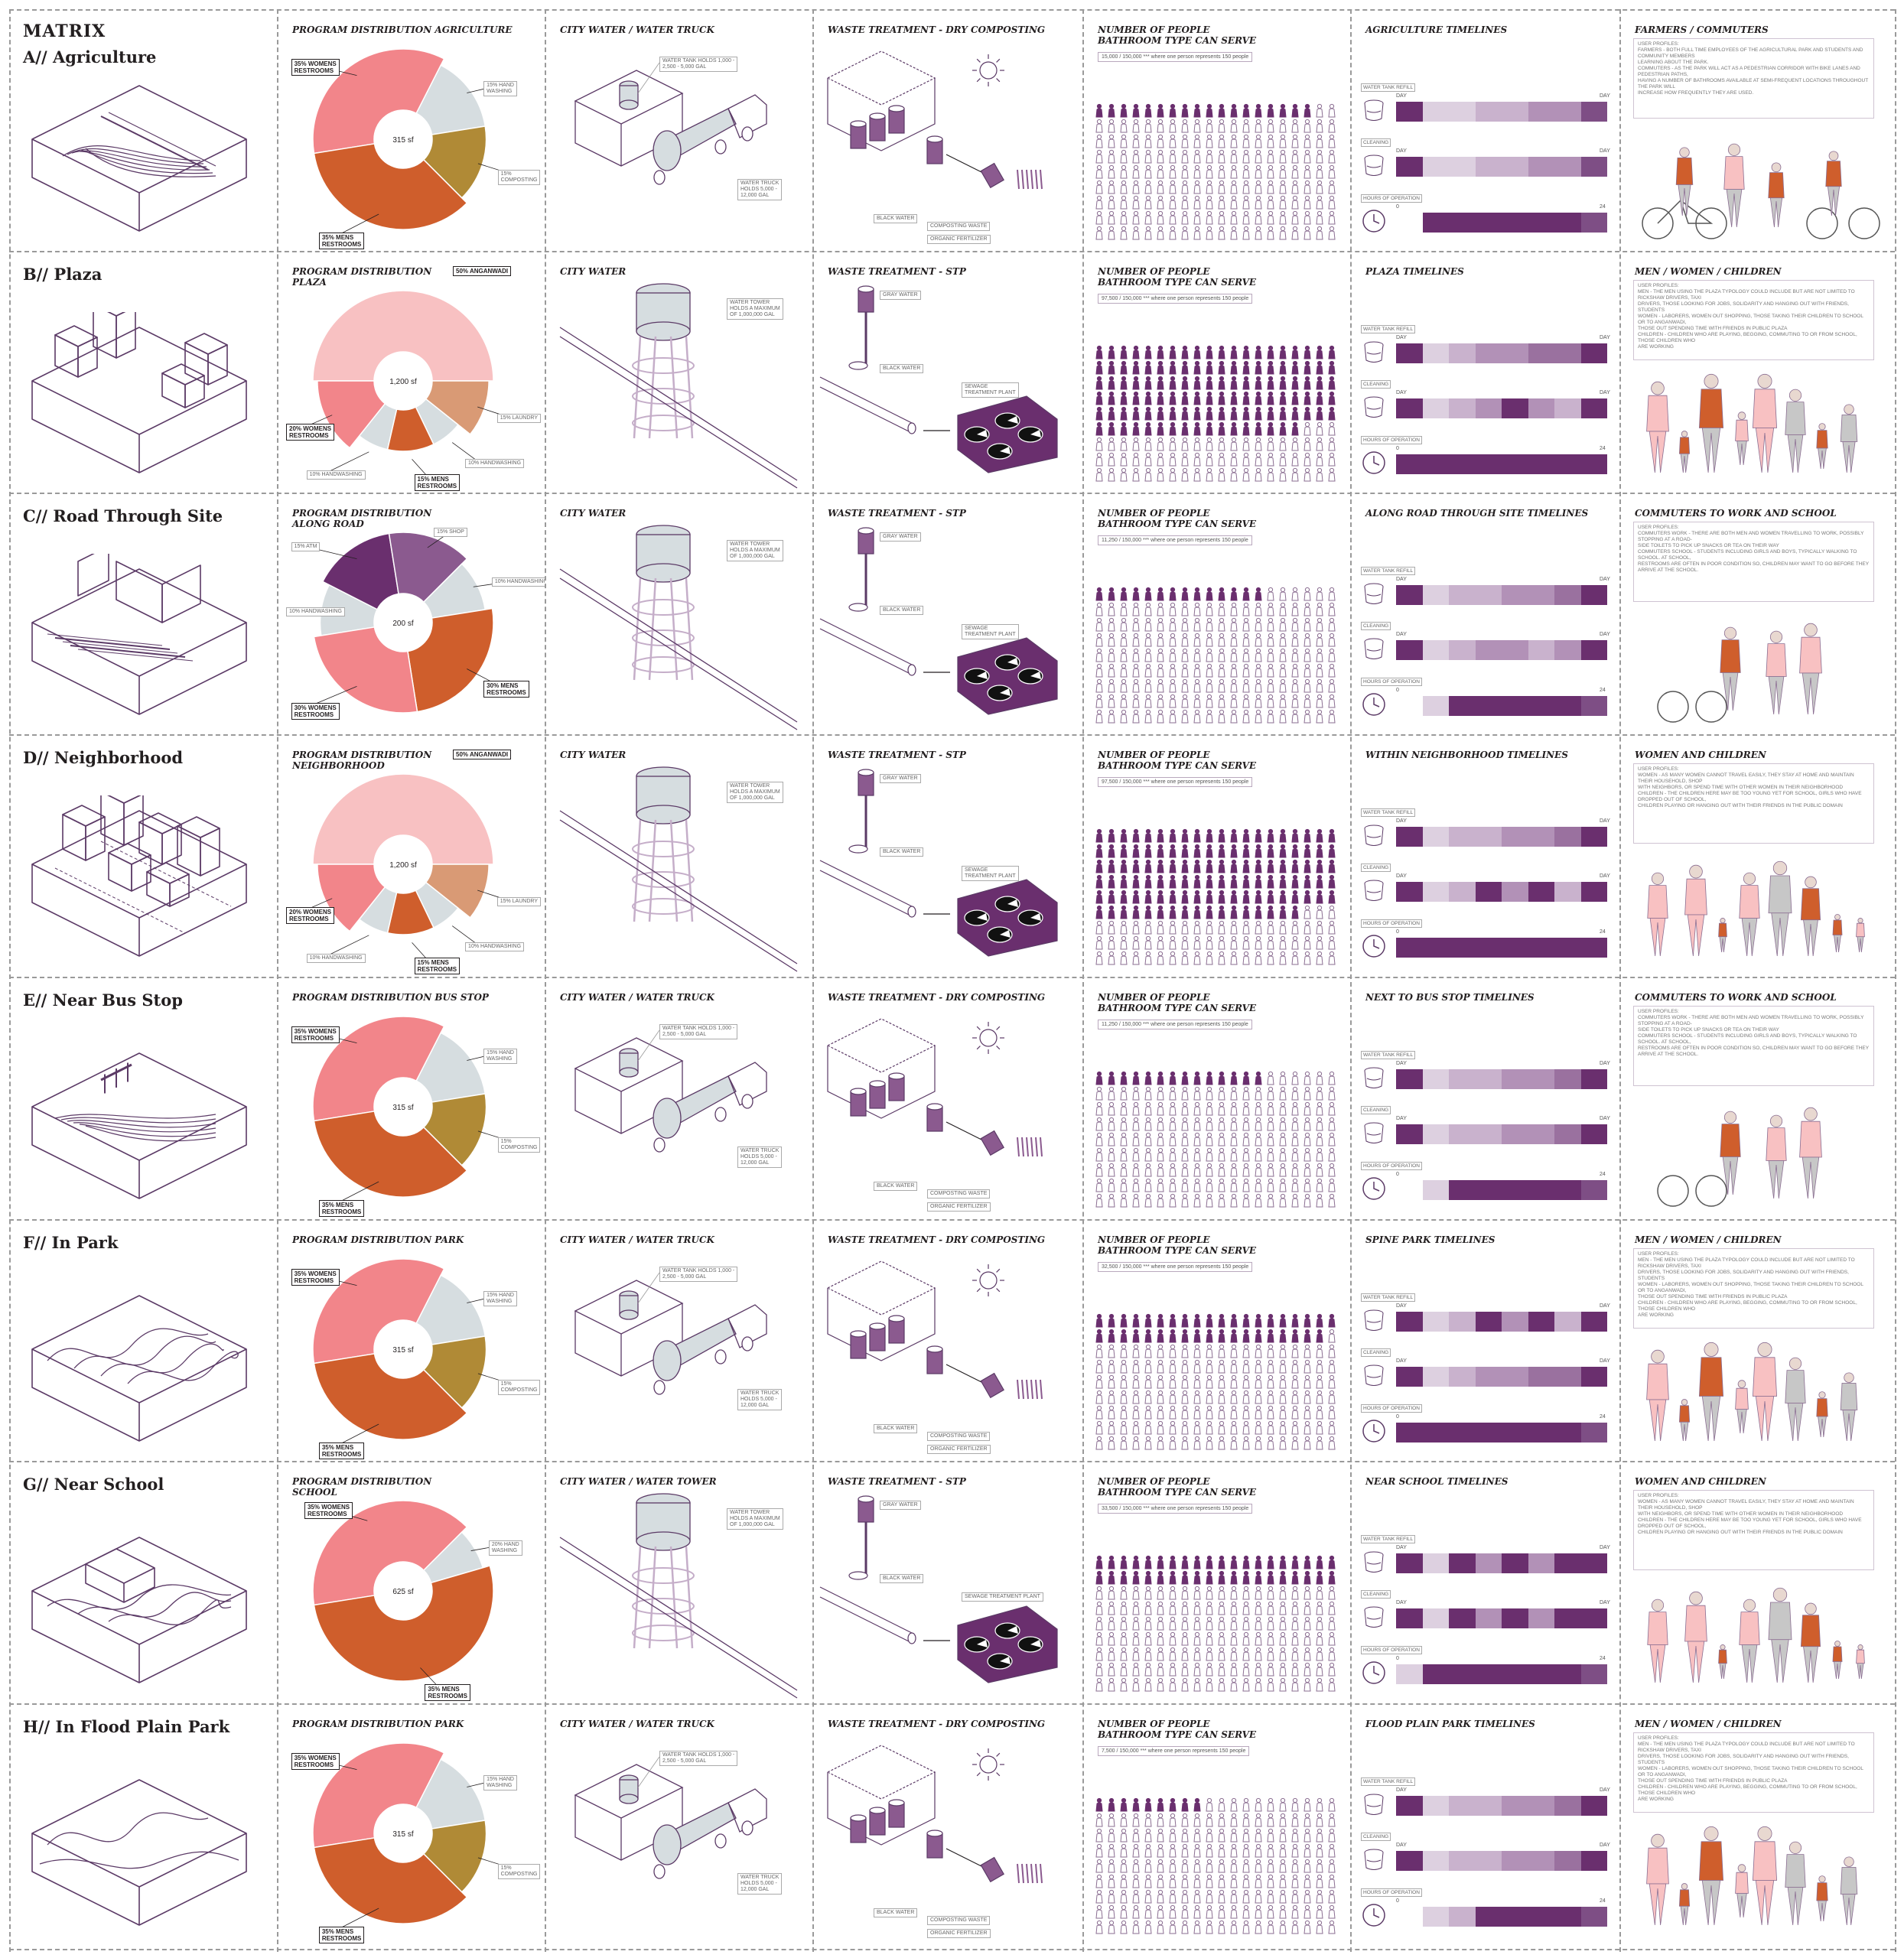 The height and width of the screenshot is (1958, 1904). Describe the element at coordinates (1603, 207) in the screenshot. I see `timeline-end-label: 24` at that location.